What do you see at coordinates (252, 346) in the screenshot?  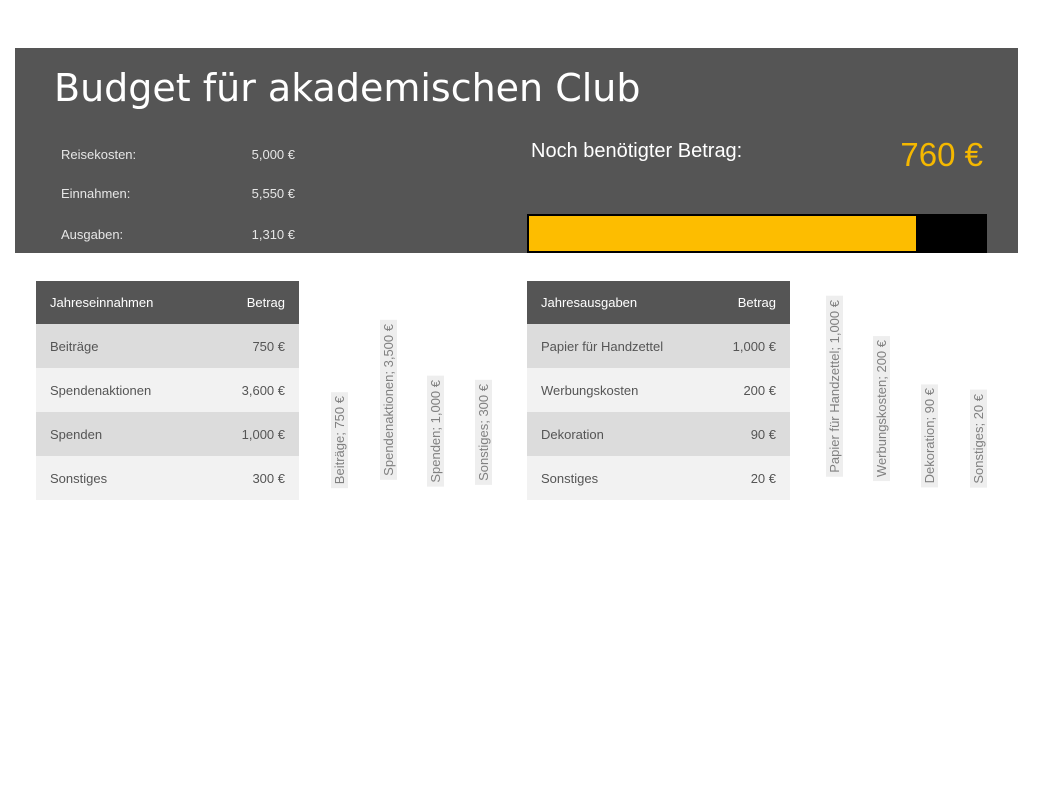 I see `income-item-amount: 750 €` at bounding box center [252, 346].